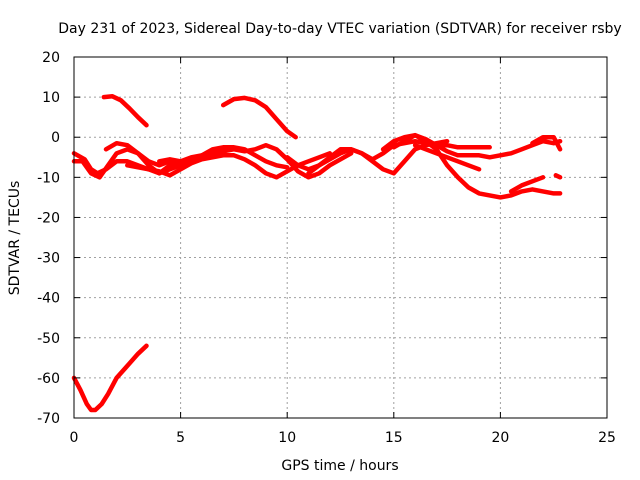 This screenshot has width=640, height=480. What do you see at coordinates (48, 419) in the screenshot?
I see `y-tick-label: -70` at bounding box center [48, 419].